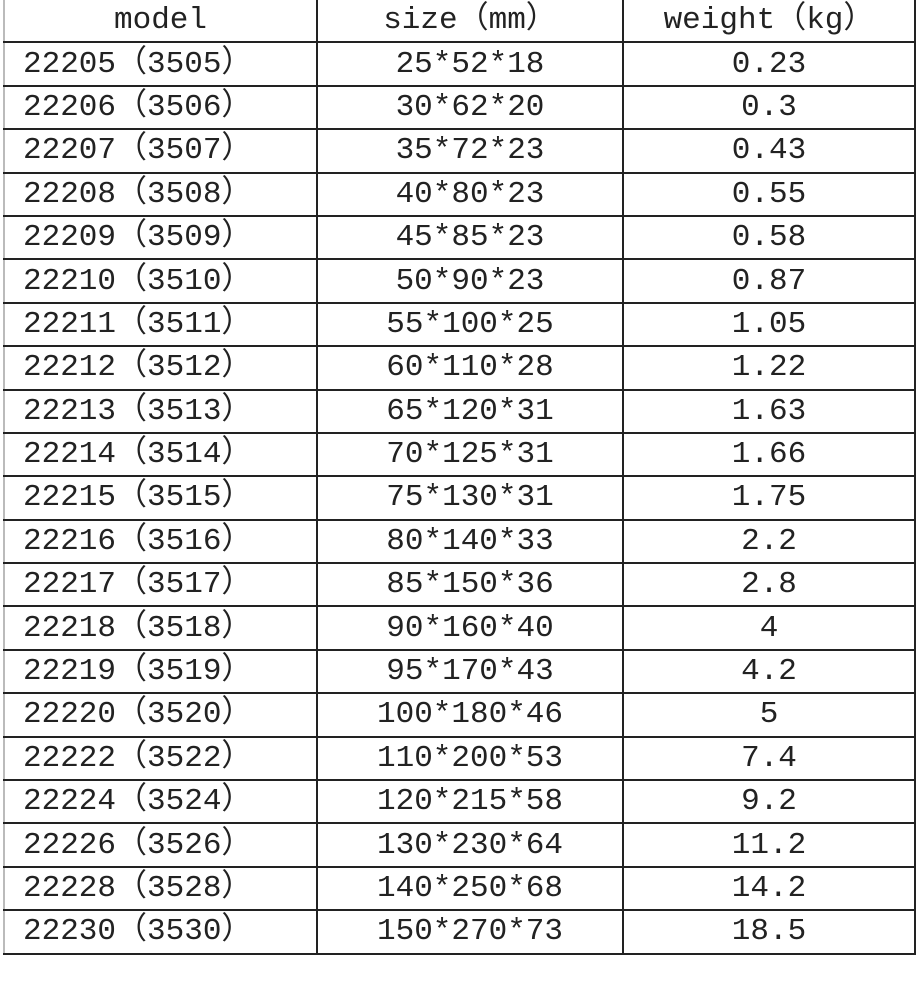  I want to click on table-row: 22215（3515） 75*130*31 1.75, so click(459, 498).